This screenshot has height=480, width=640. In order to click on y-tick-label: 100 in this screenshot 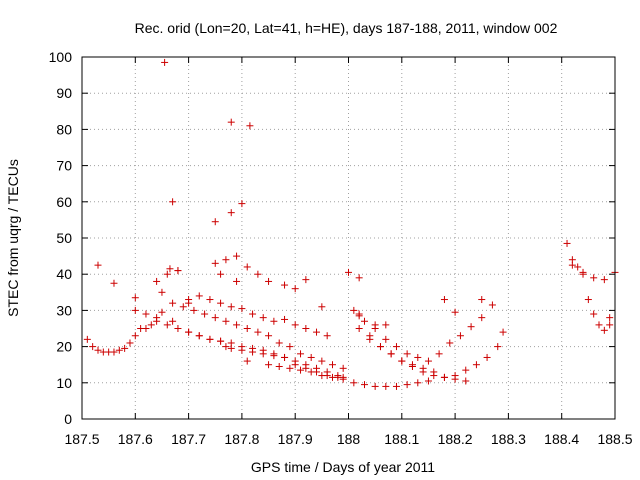, I will do `click(61, 57)`.